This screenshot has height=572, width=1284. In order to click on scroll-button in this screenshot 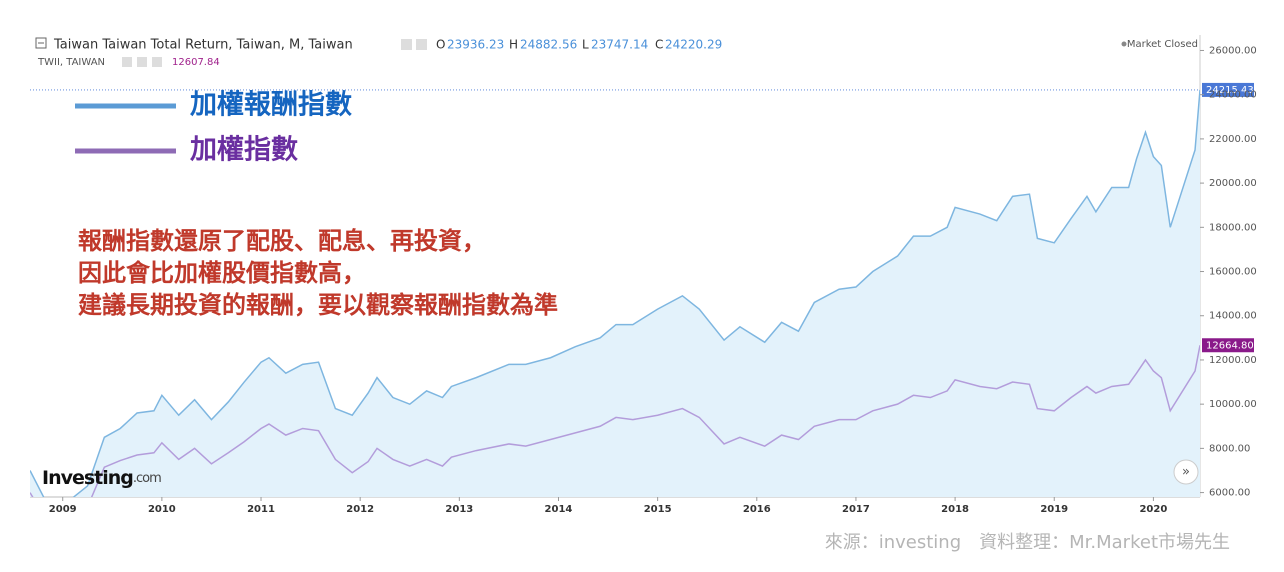, I will do `click(1186, 472)`.